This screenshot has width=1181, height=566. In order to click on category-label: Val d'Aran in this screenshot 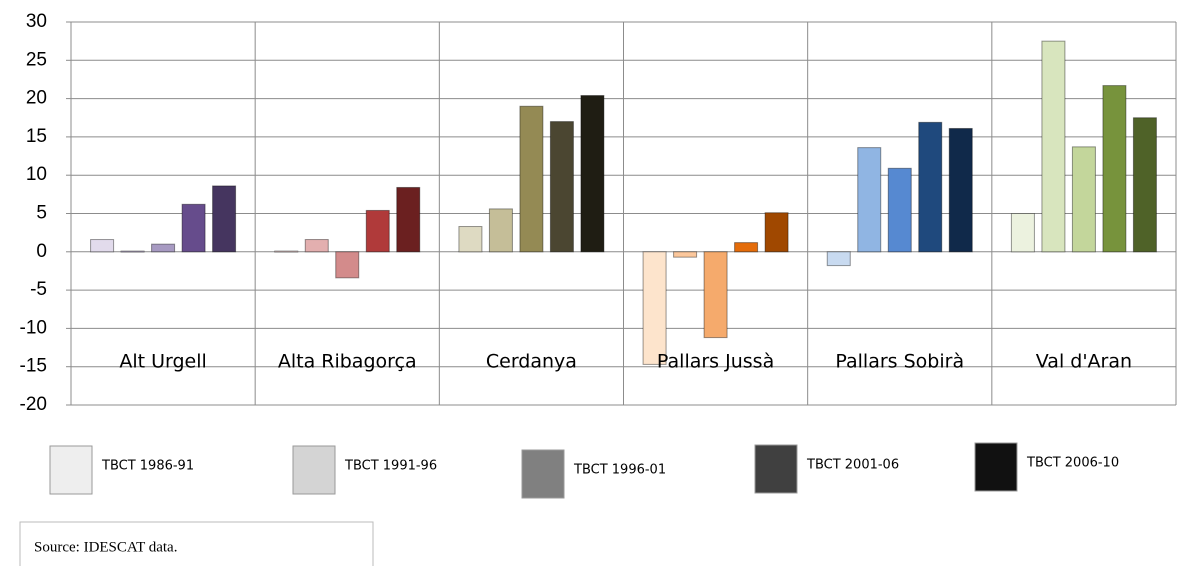, I will do `click(1084, 362)`.